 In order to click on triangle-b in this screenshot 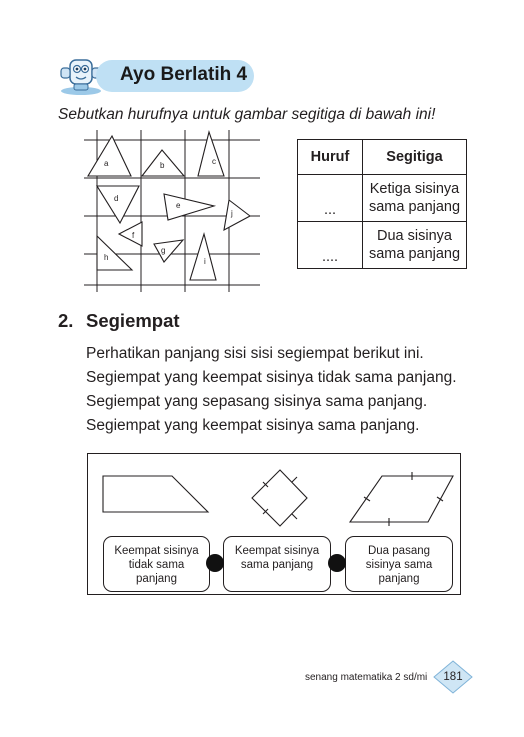, I will do `click(163, 163)`.